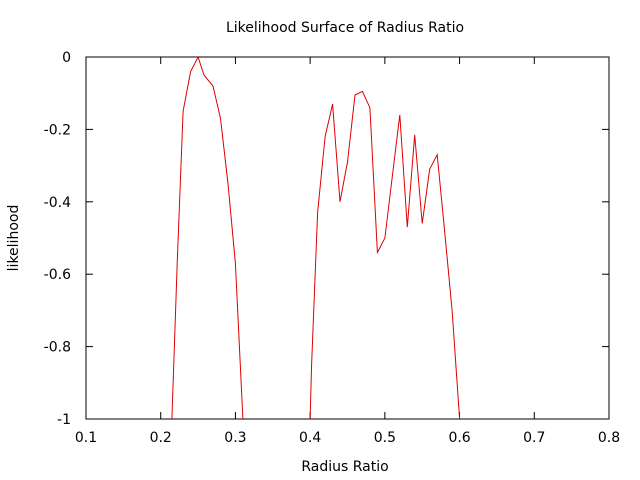 The image size is (640, 480). Describe the element at coordinates (609, 438) in the screenshot. I see `x-tick-label: 0.8` at that location.